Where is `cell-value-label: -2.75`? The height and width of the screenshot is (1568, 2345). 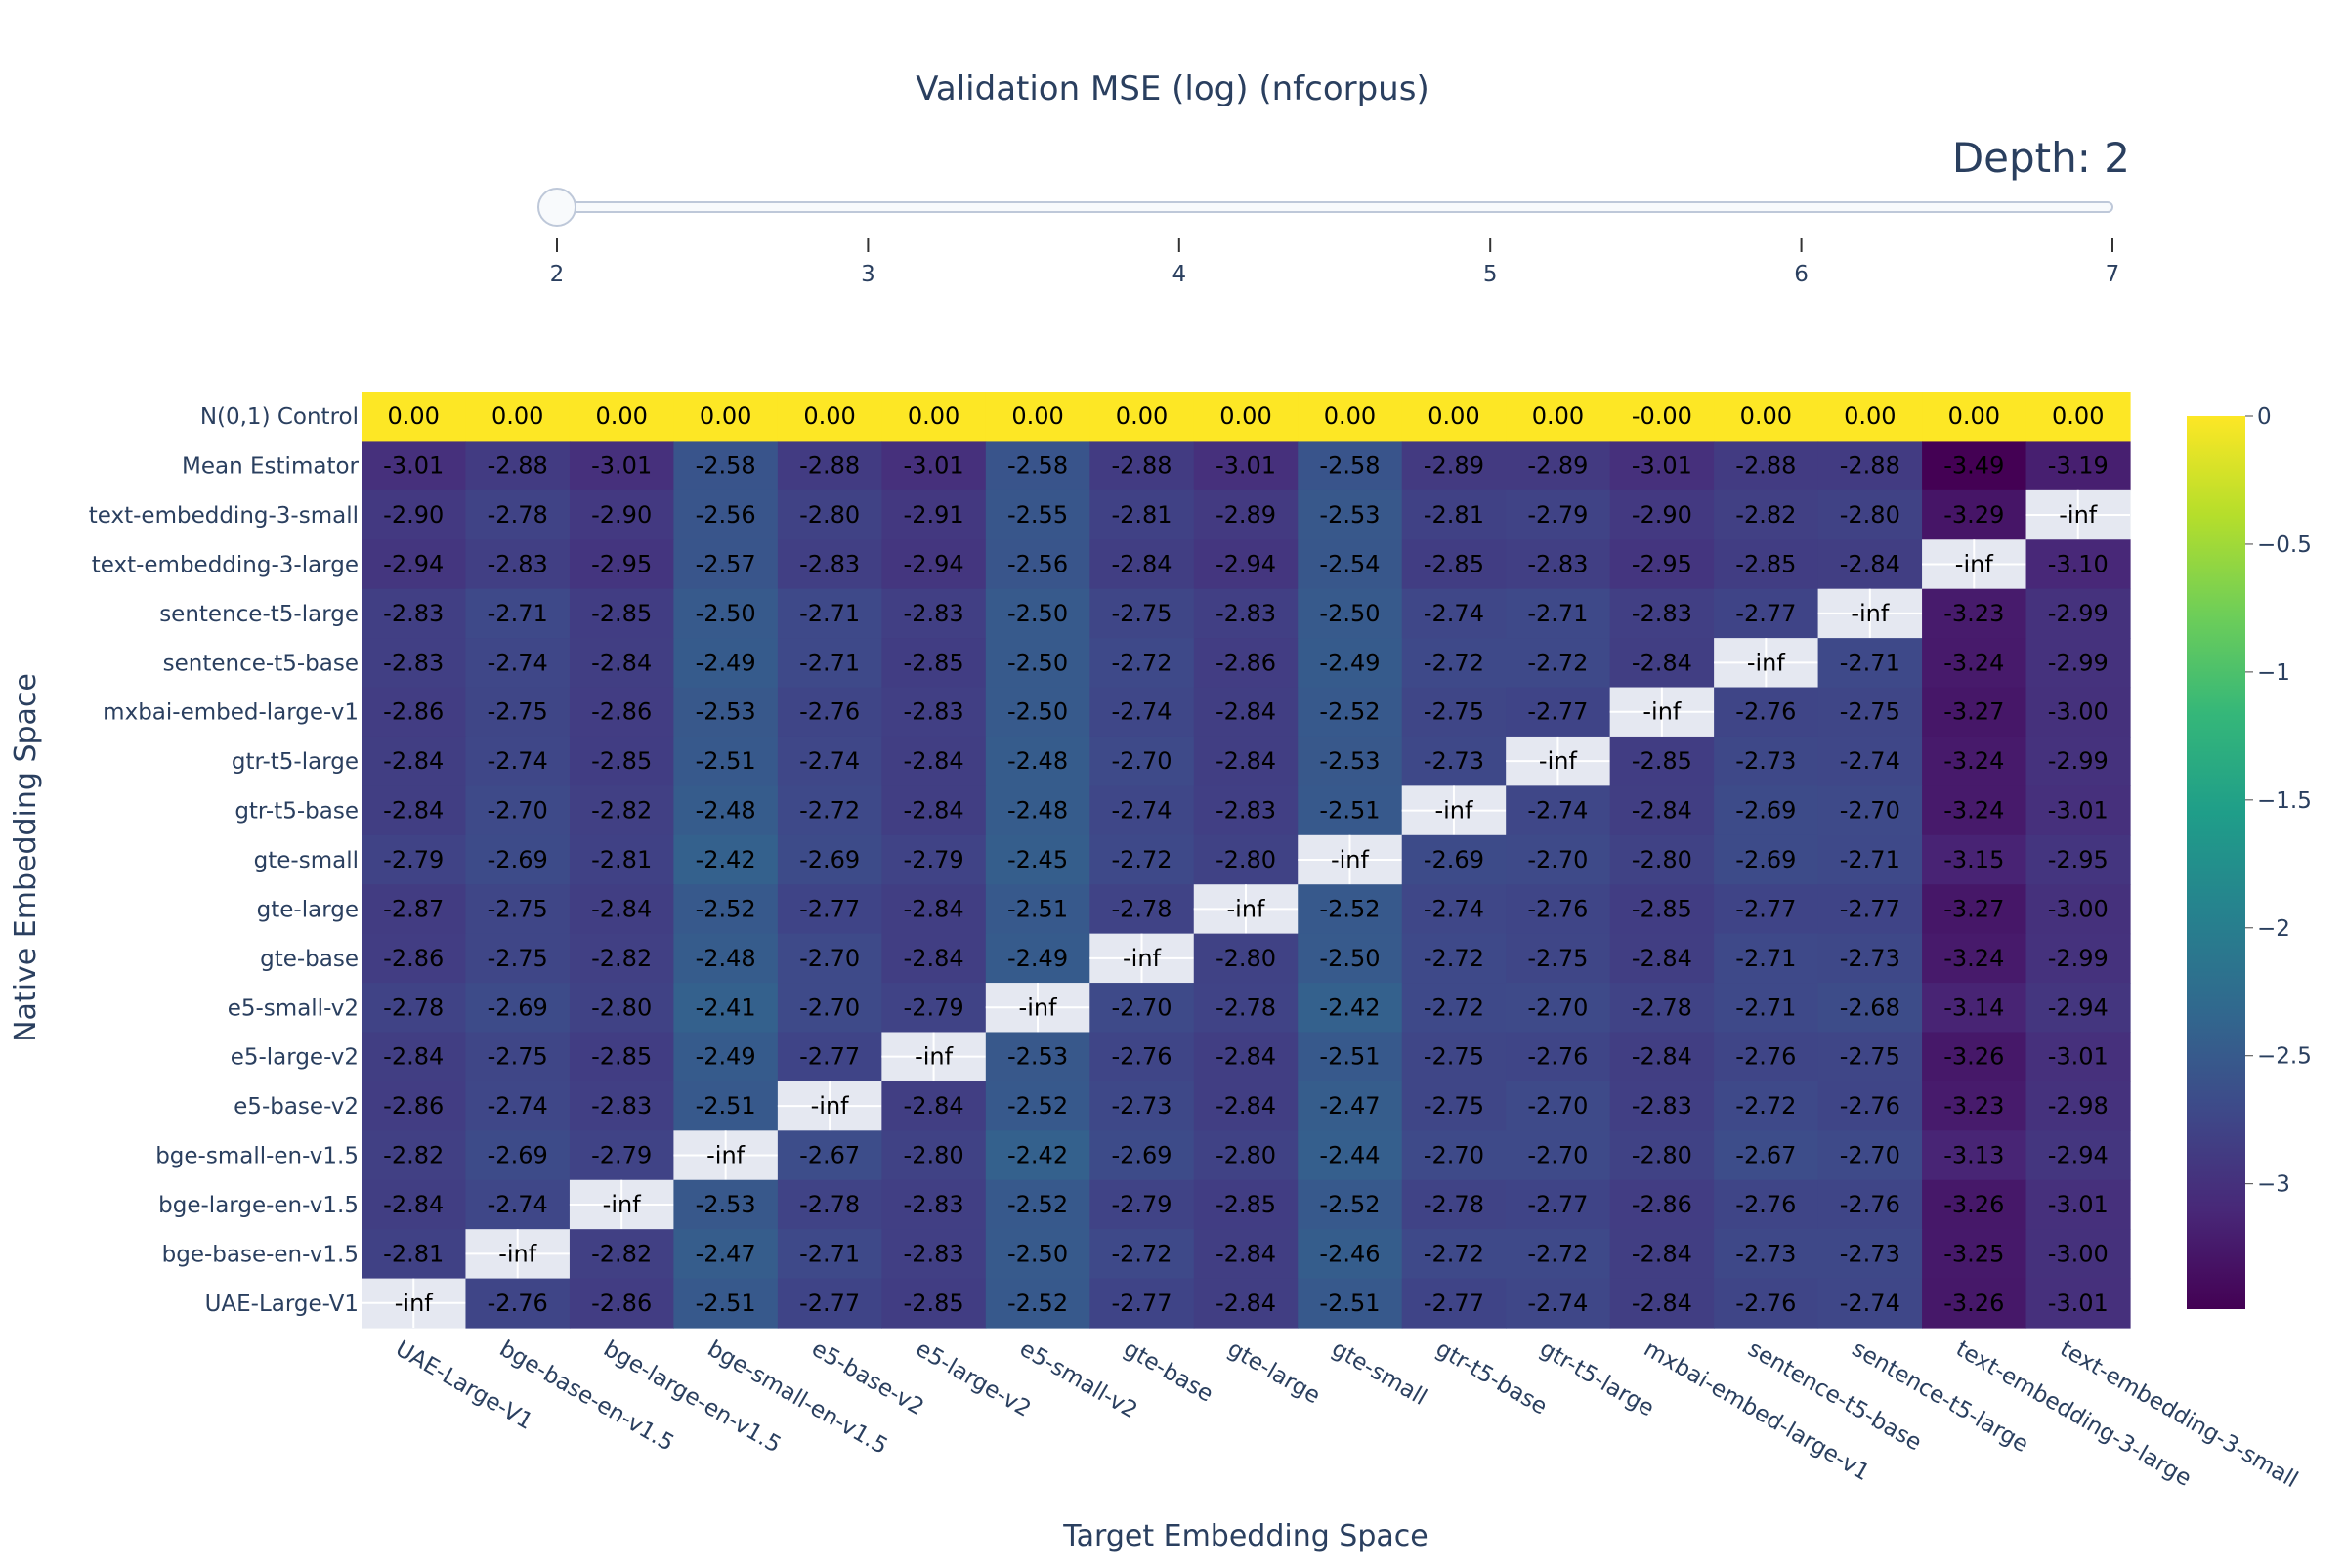
cell-value-label: -2.75 is located at coordinates (518, 712).